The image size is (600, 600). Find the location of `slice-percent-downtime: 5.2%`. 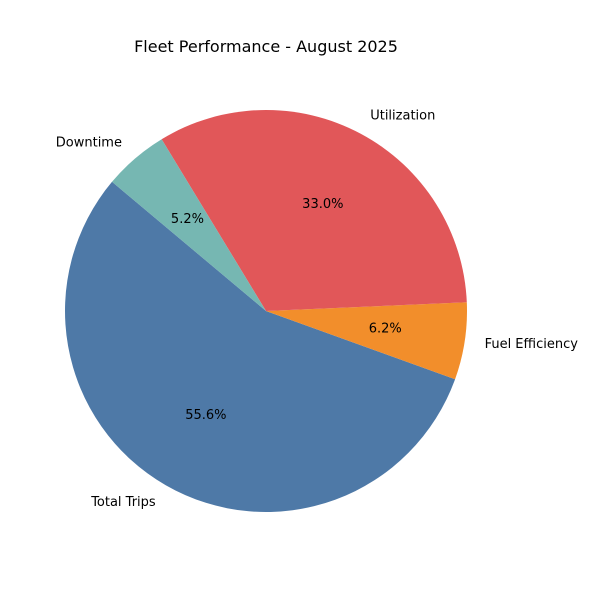

slice-percent-downtime: 5.2% is located at coordinates (187, 219).